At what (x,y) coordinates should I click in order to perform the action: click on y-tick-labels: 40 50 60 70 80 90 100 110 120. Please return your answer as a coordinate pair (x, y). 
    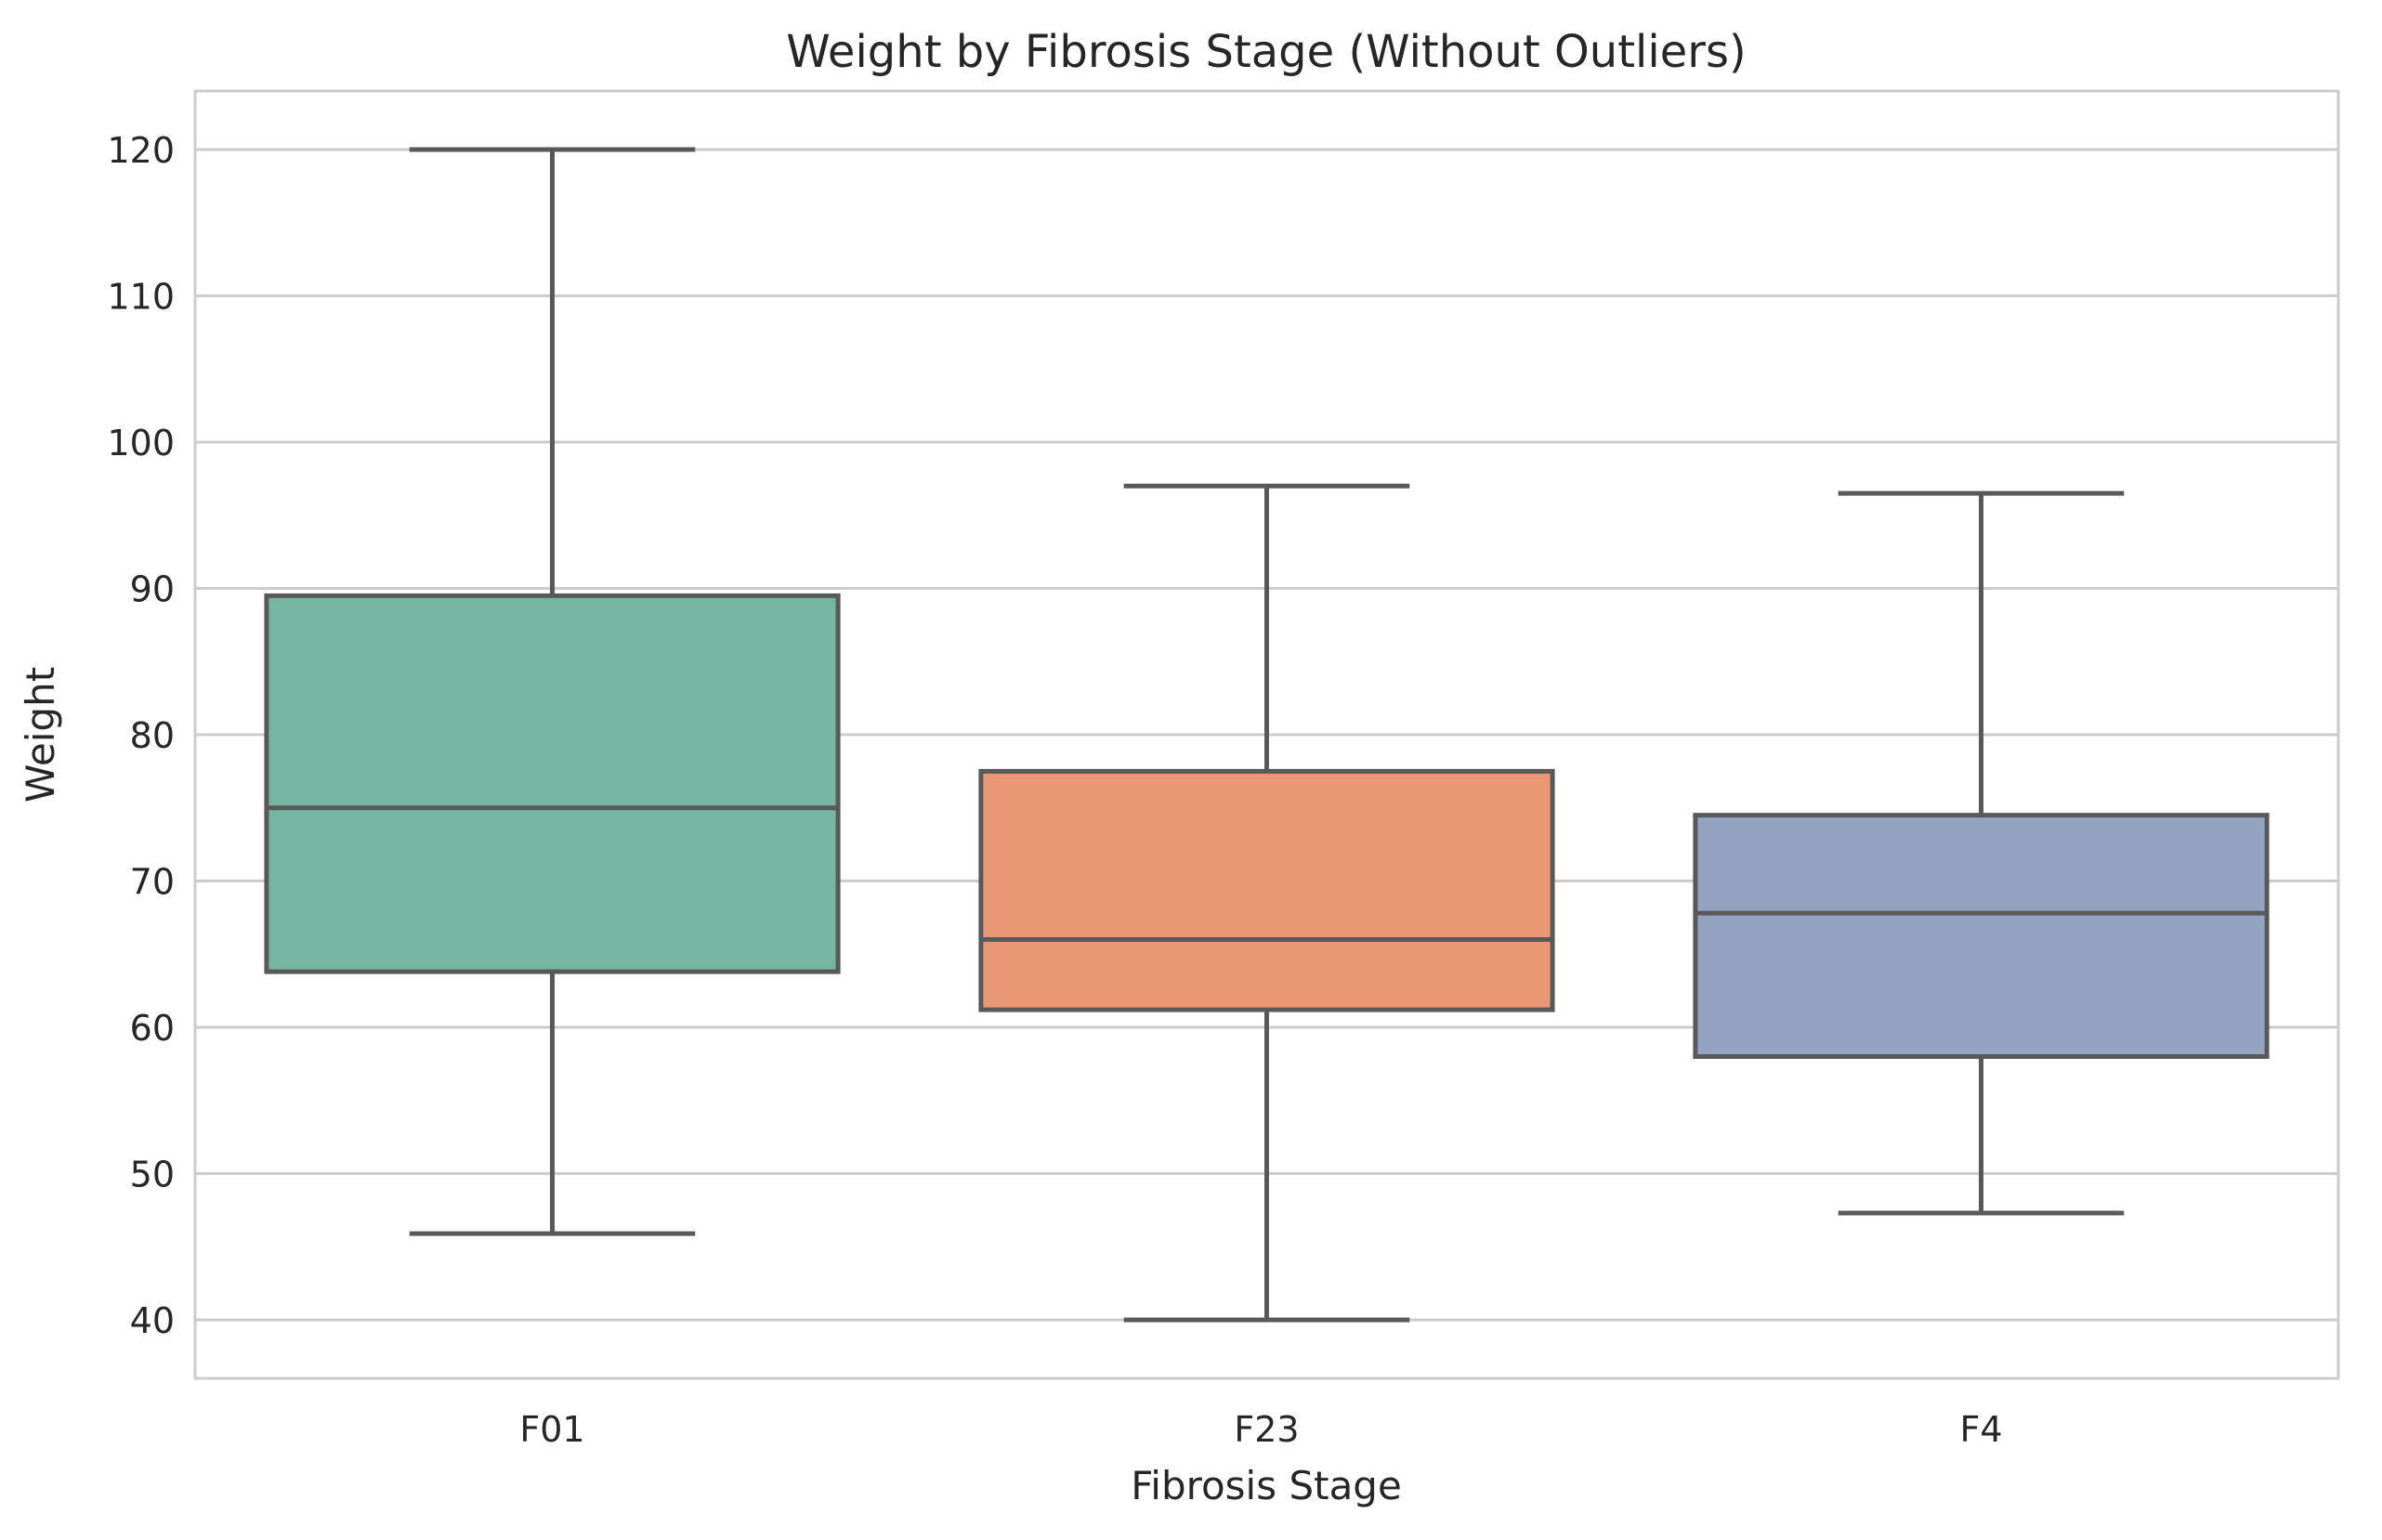
    Looking at the image, I should click on (141, 735).